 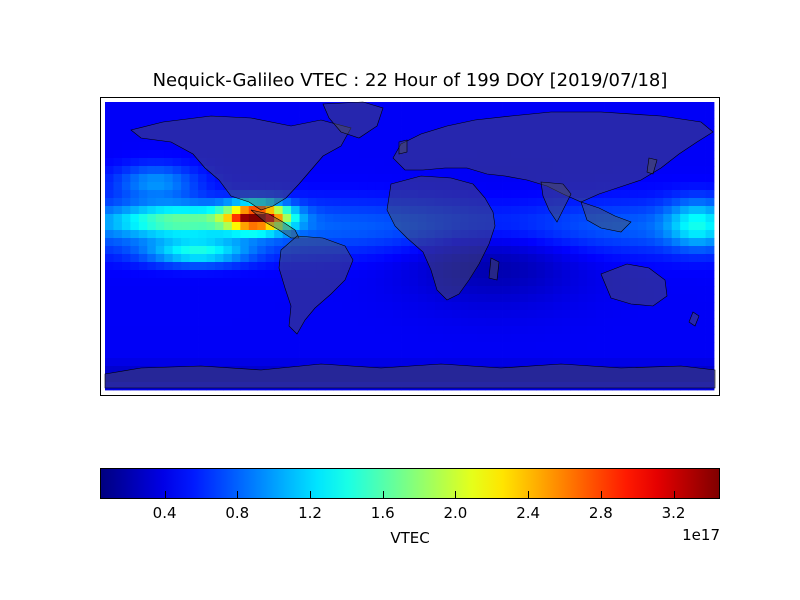 I want to click on colorbar-tick-label: 0.8, so click(x=237, y=513).